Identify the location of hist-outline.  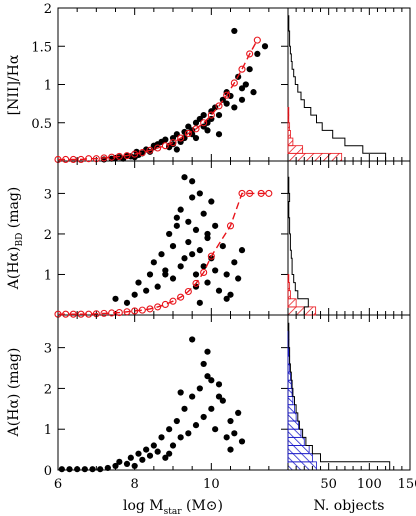
(339, 393).